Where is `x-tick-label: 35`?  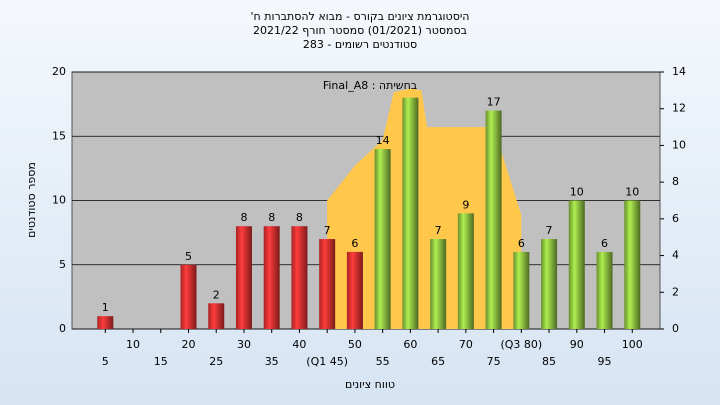
x-tick-label: 35 is located at coordinates (272, 361).